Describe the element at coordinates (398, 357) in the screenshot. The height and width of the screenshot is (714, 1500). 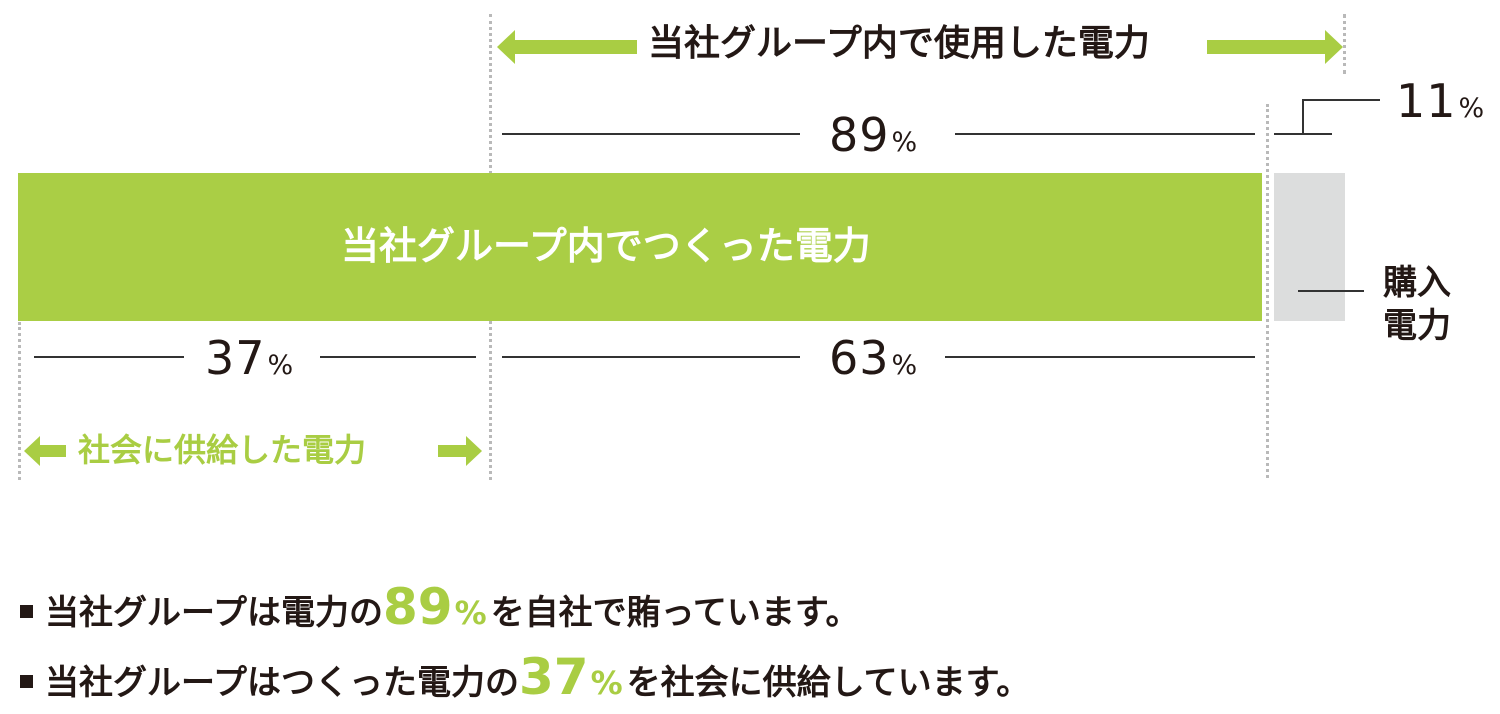
I see `supplied-line-right` at that location.